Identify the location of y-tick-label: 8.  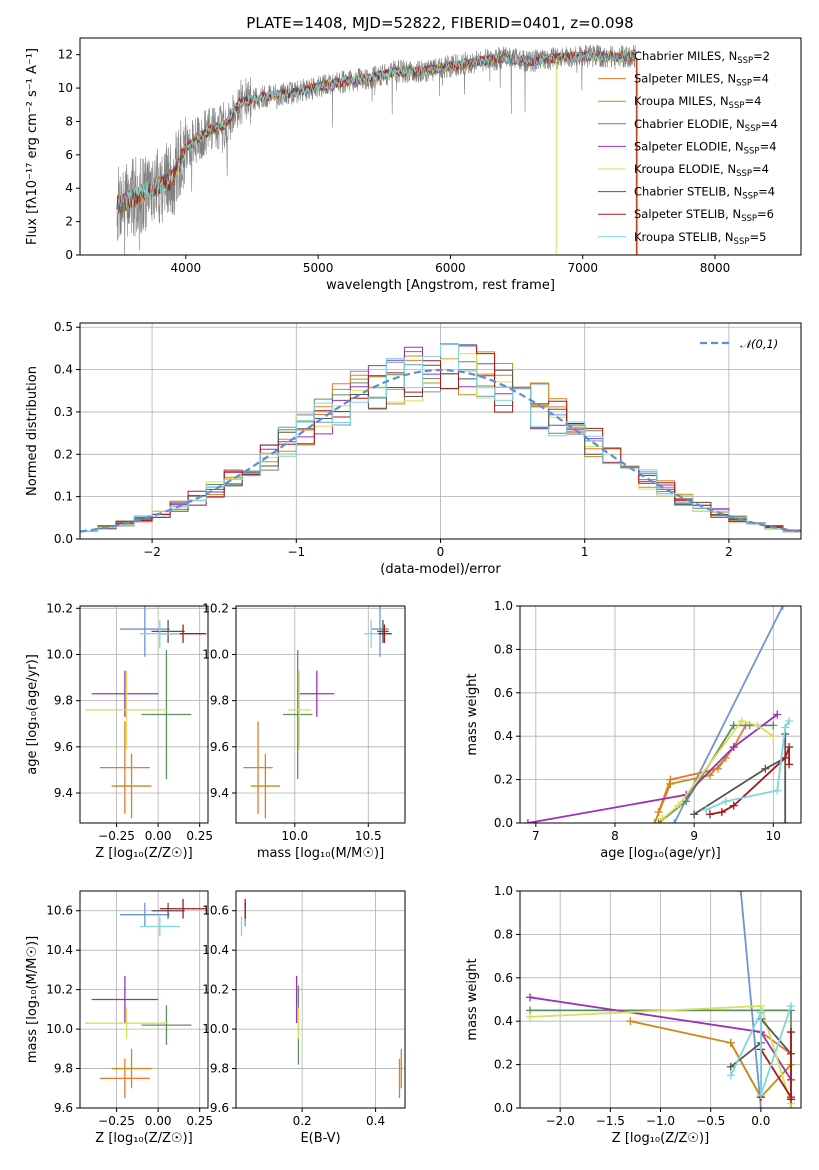
(69, 121).